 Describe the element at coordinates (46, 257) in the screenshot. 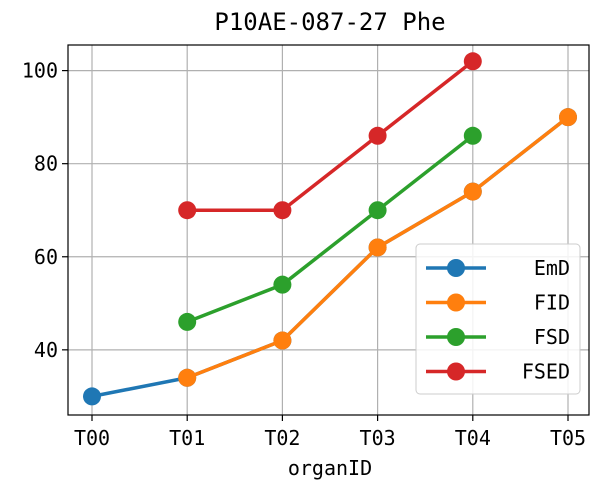

I see `y-tick-label: 60` at that location.